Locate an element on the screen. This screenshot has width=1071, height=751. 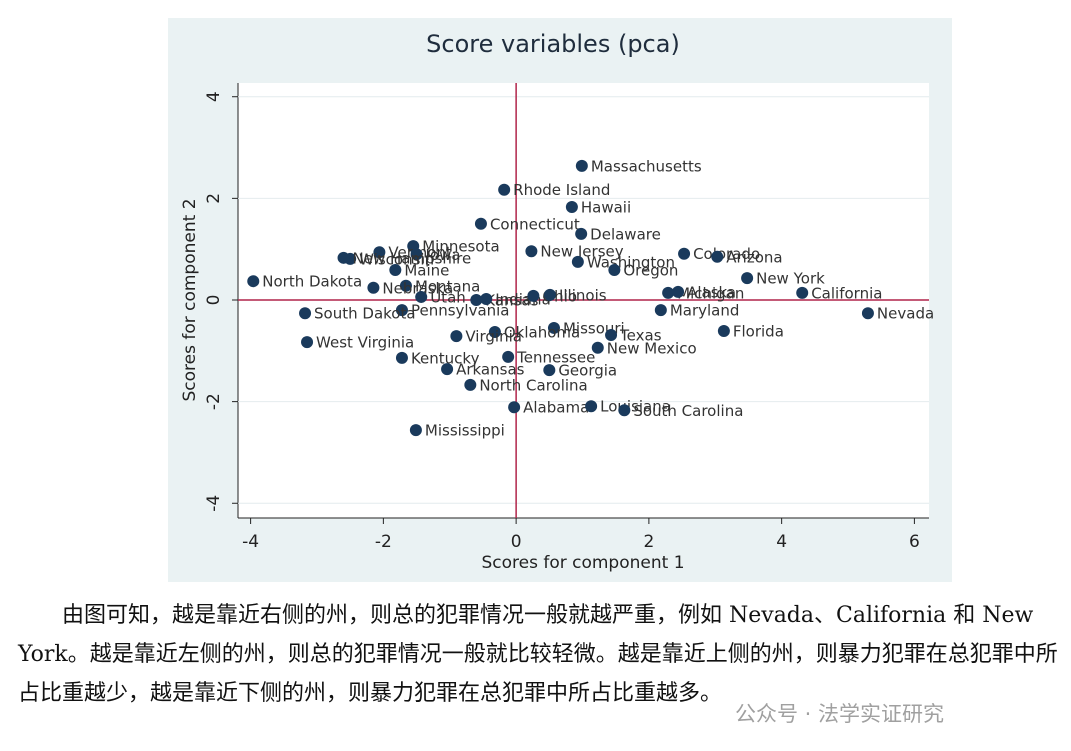
point-label: South Dakota is located at coordinates (365, 314).